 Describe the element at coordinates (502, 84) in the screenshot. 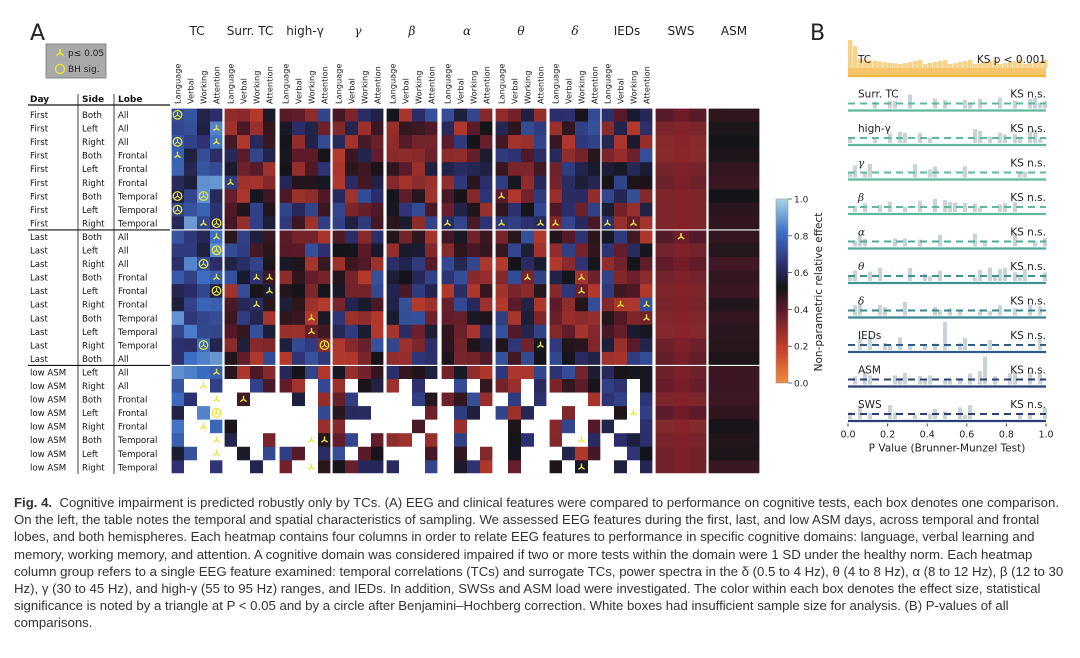

I see `heatmap-subcolumn-label: Language` at that location.